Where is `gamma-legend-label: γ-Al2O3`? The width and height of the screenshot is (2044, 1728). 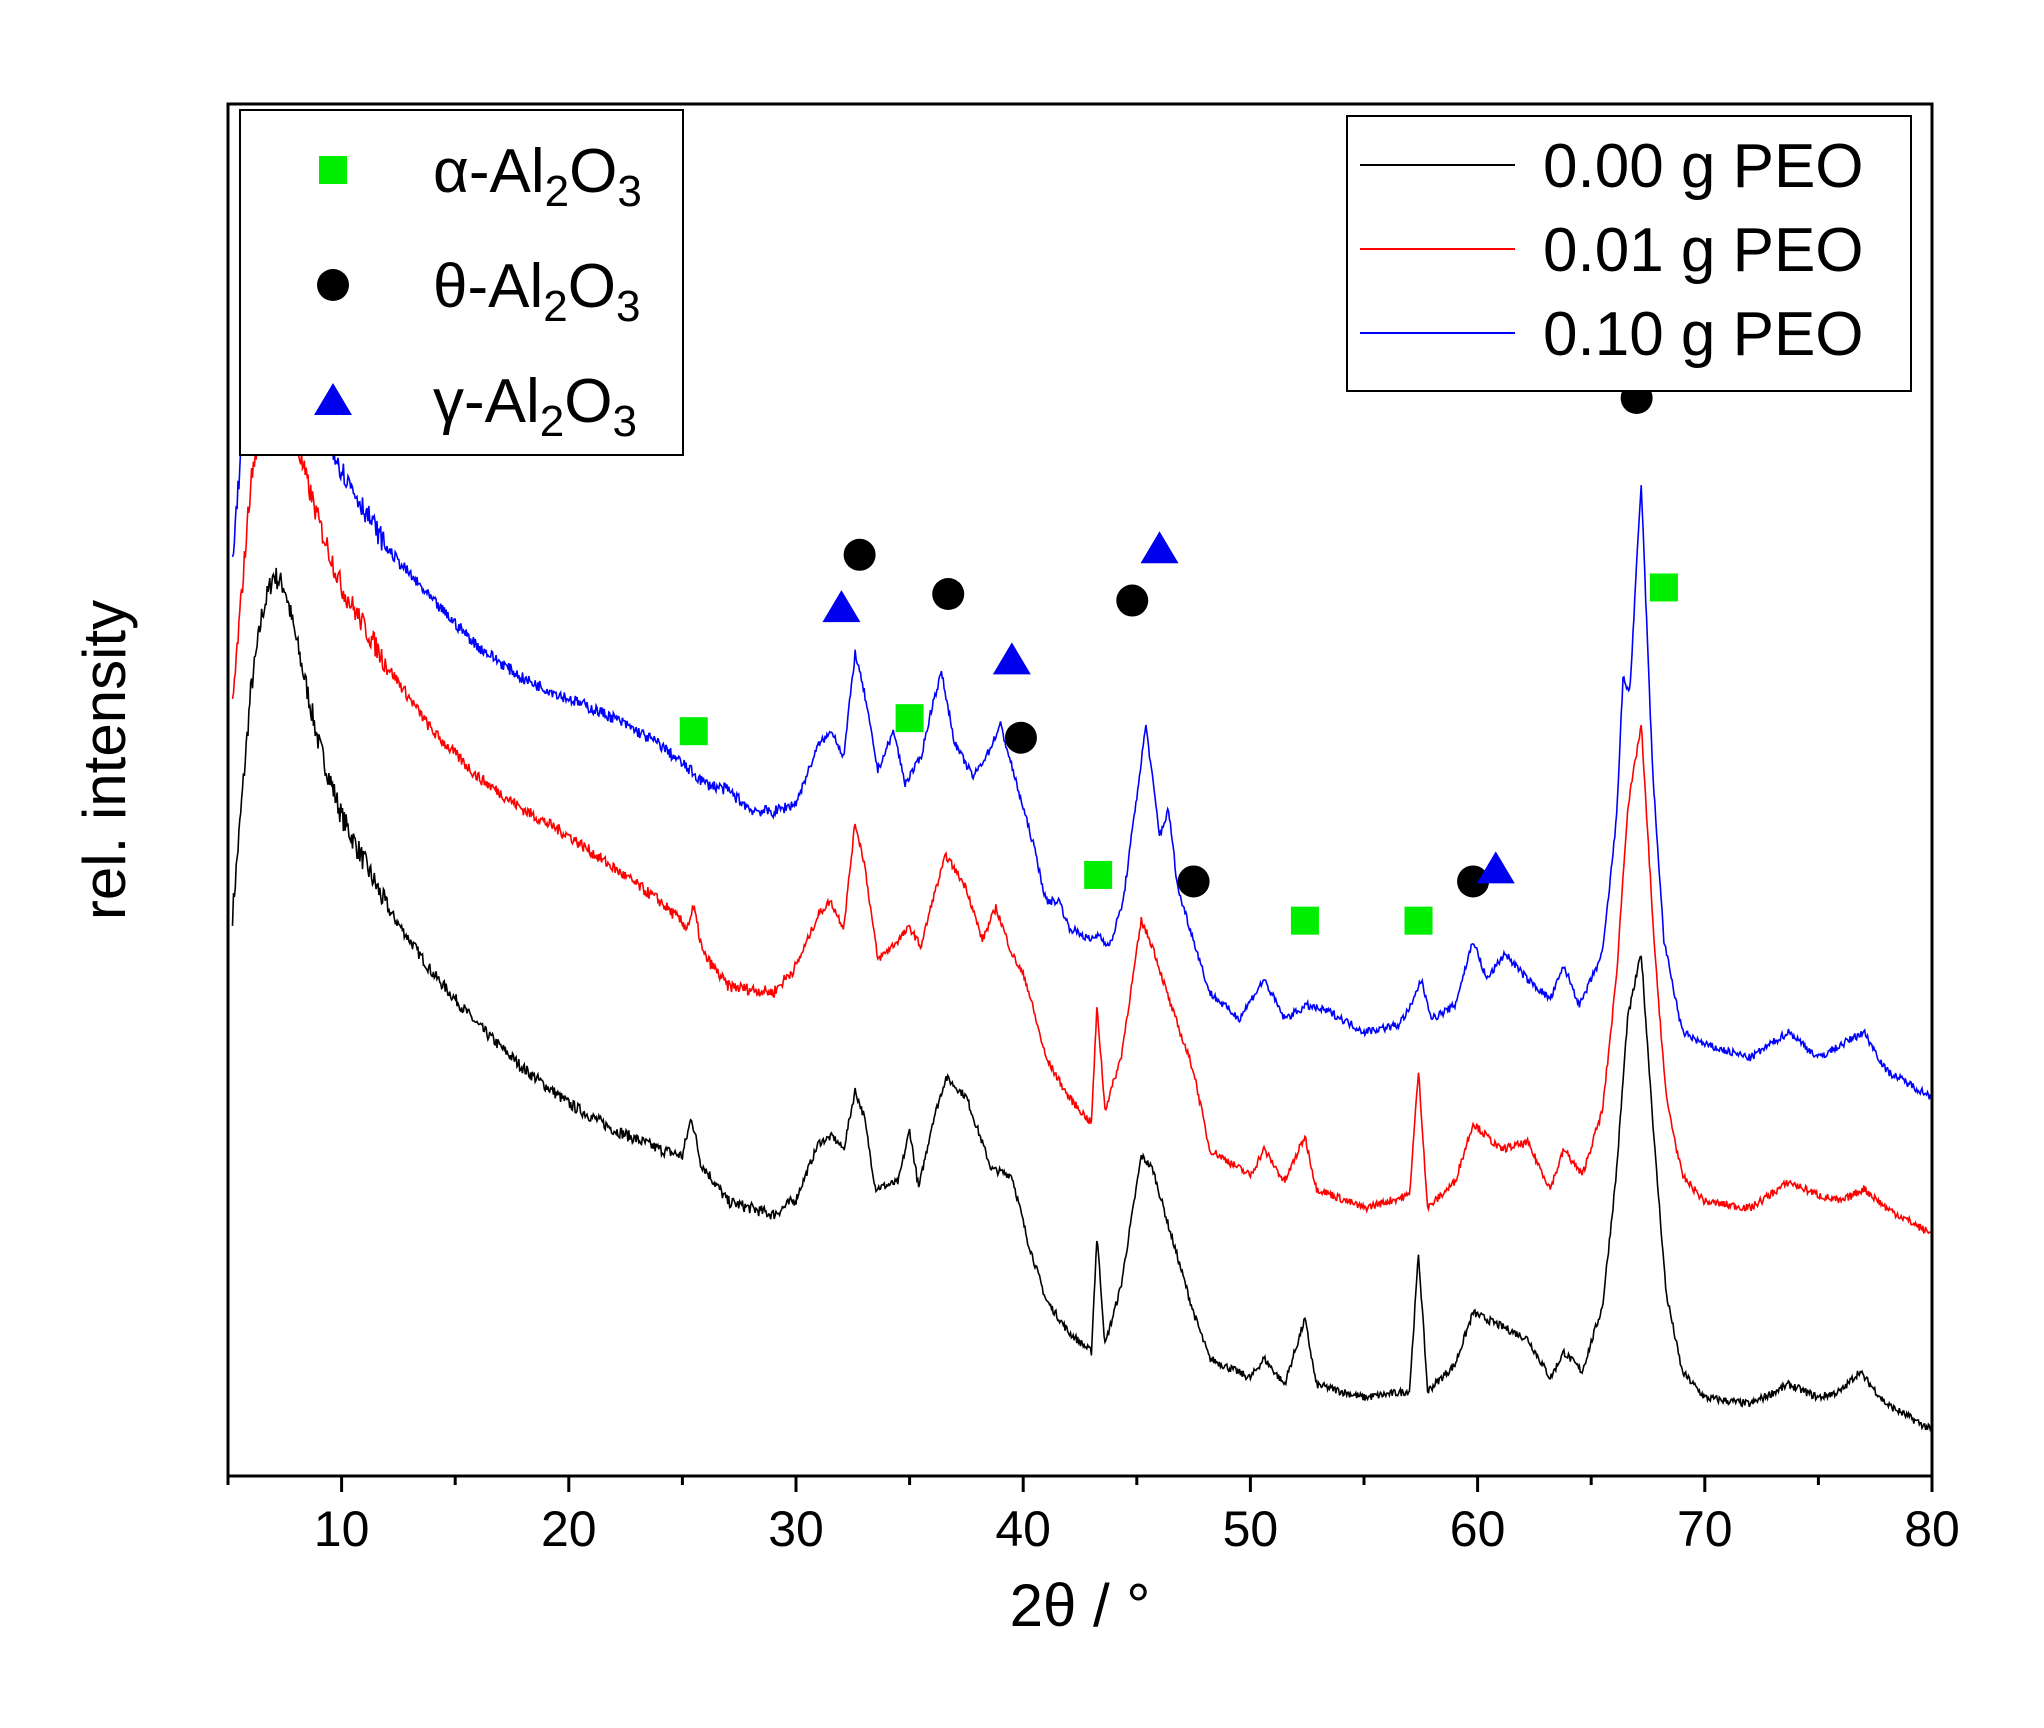
gamma-legend-label: γ-Al2O3 is located at coordinates (535, 406).